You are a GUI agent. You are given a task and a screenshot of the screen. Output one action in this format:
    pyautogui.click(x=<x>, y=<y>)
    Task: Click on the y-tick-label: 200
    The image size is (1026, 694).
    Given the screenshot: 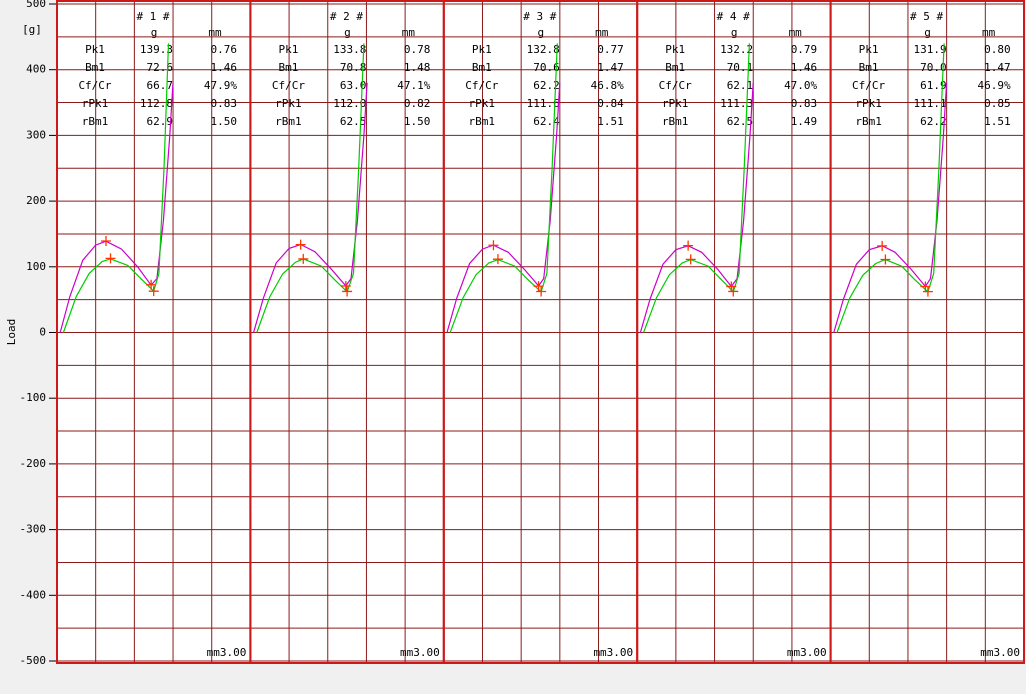 What is the action you would take?
    pyautogui.click(x=36, y=200)
    